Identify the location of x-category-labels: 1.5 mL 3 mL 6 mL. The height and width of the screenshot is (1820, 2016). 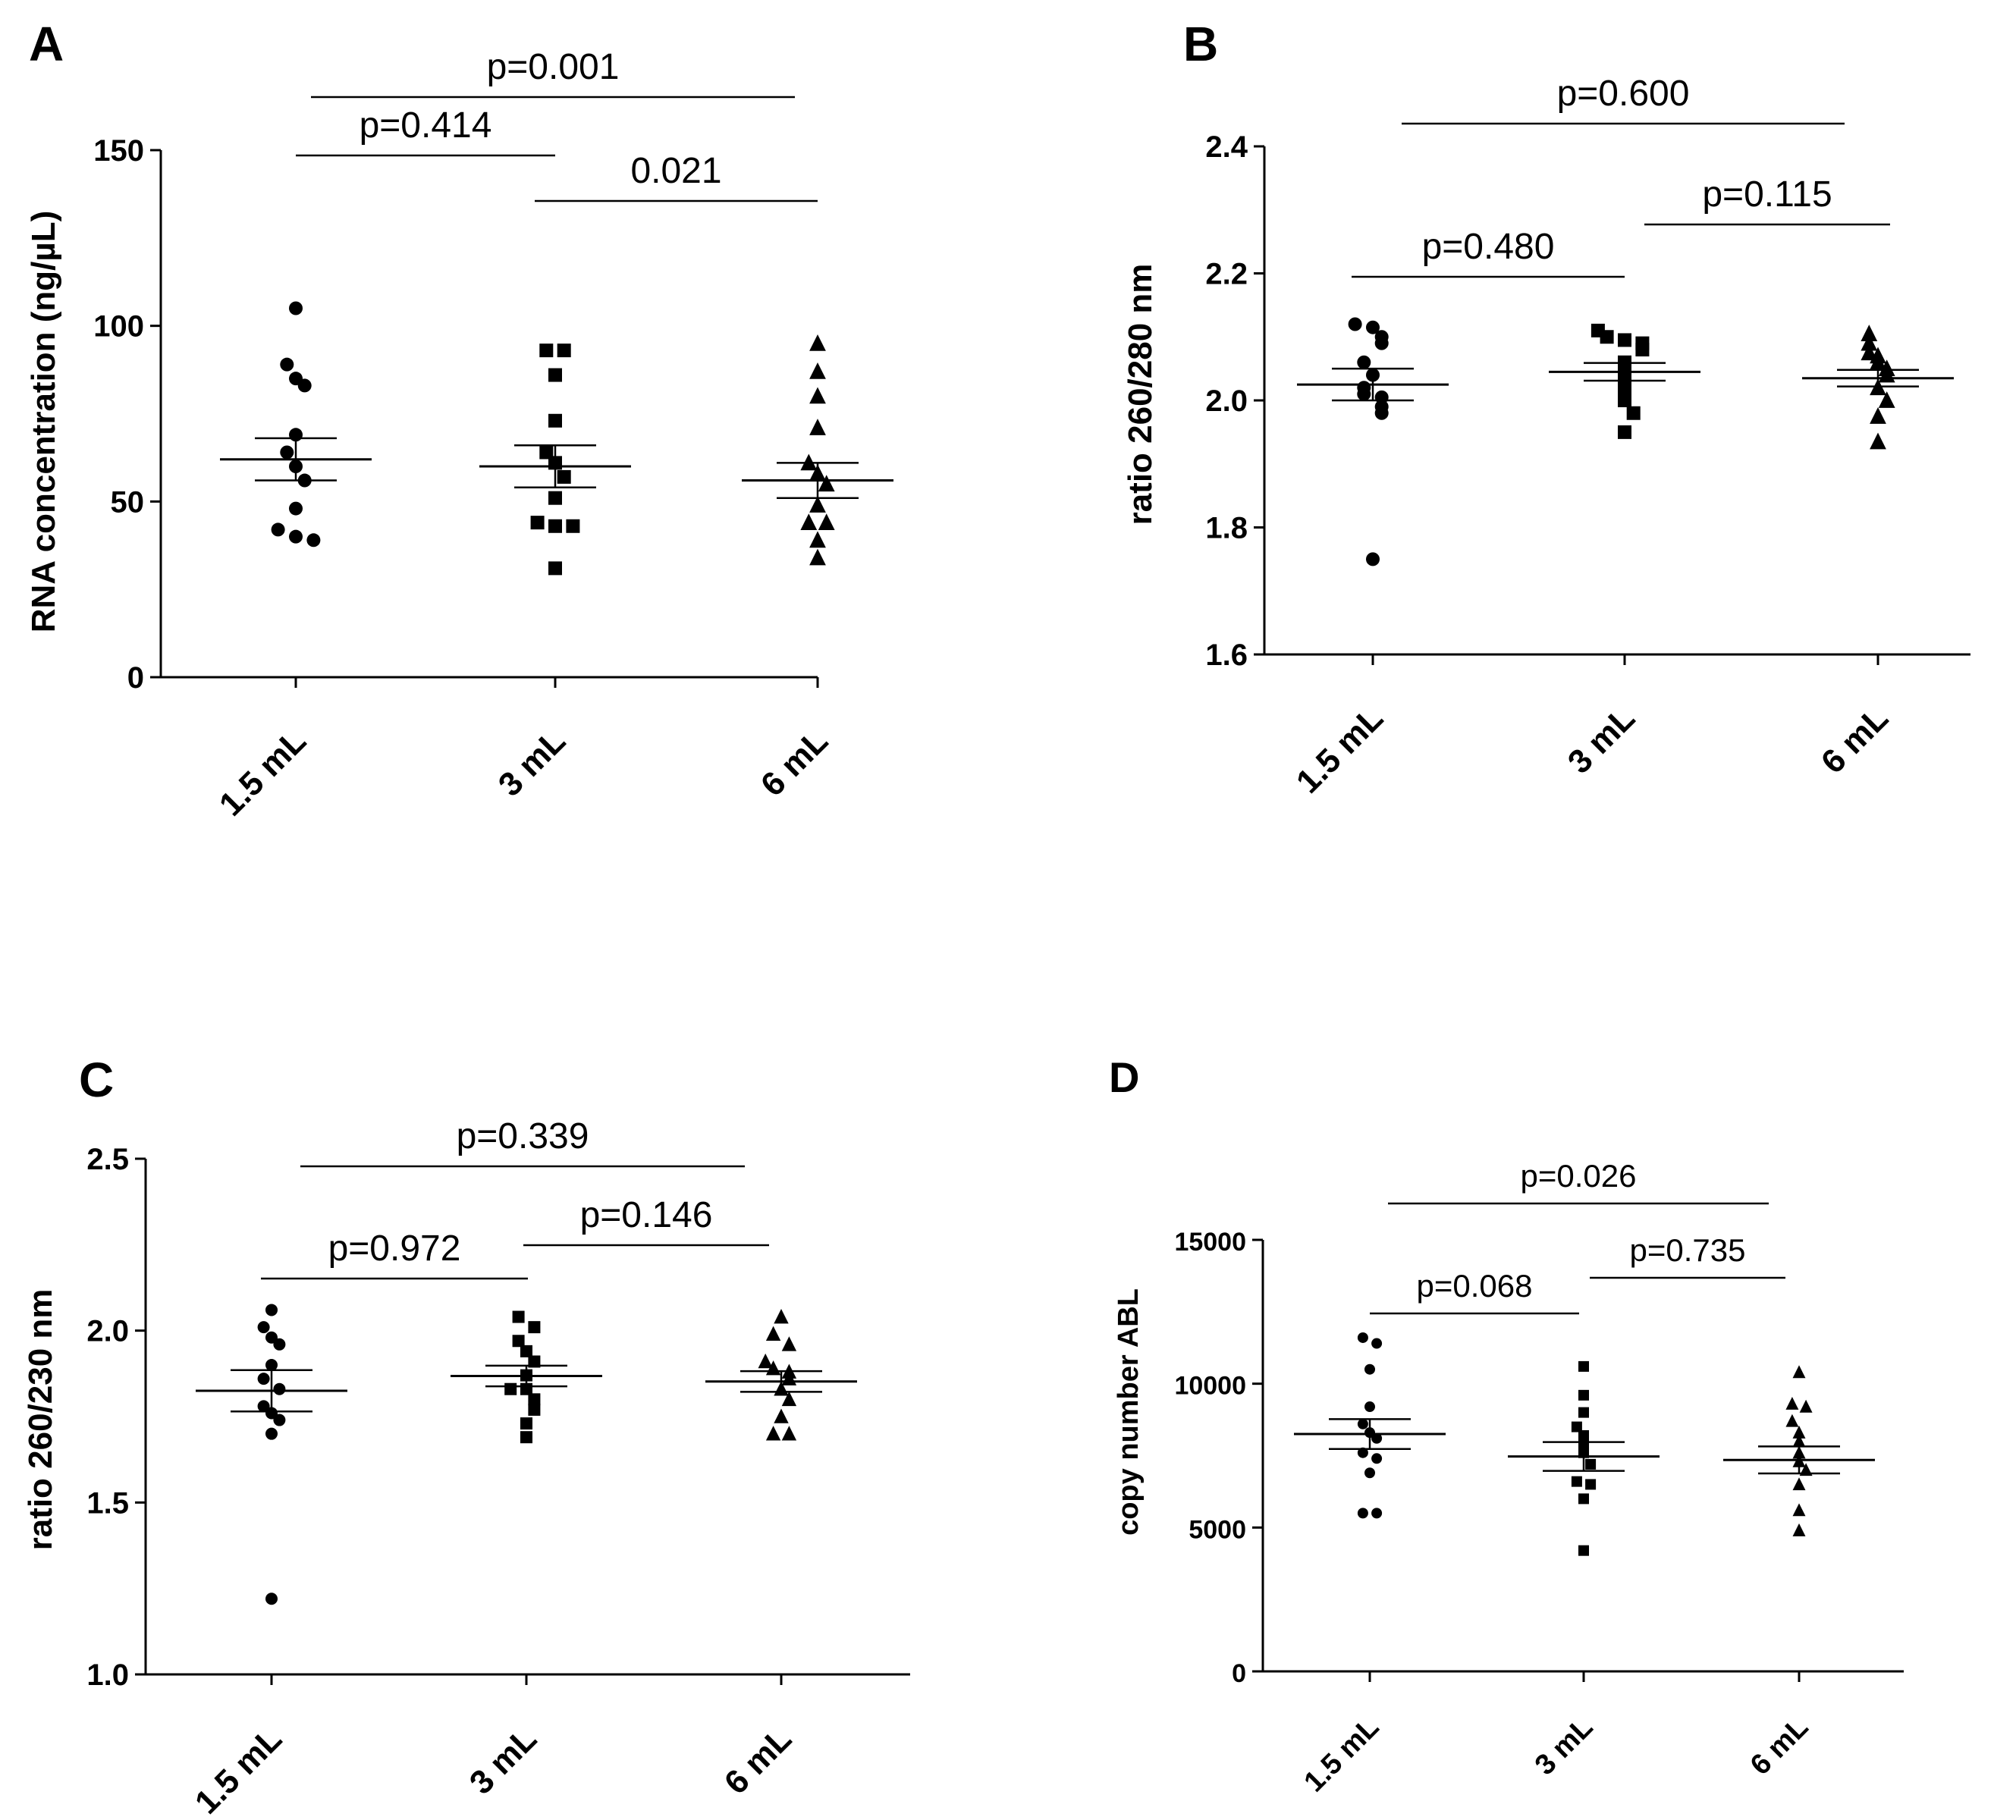
(1556, 1755).